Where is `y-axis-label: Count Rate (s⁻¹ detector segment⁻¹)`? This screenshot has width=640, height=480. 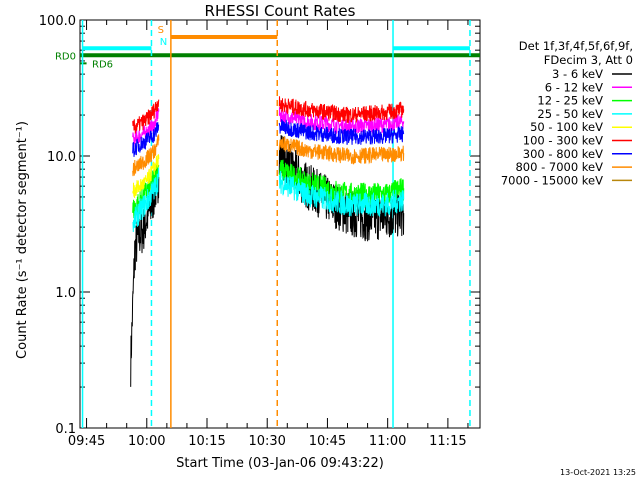 y-axis-label: Count Rate (s⁻¹ detector segment⁻¹) is located at coordinates (22, 240).